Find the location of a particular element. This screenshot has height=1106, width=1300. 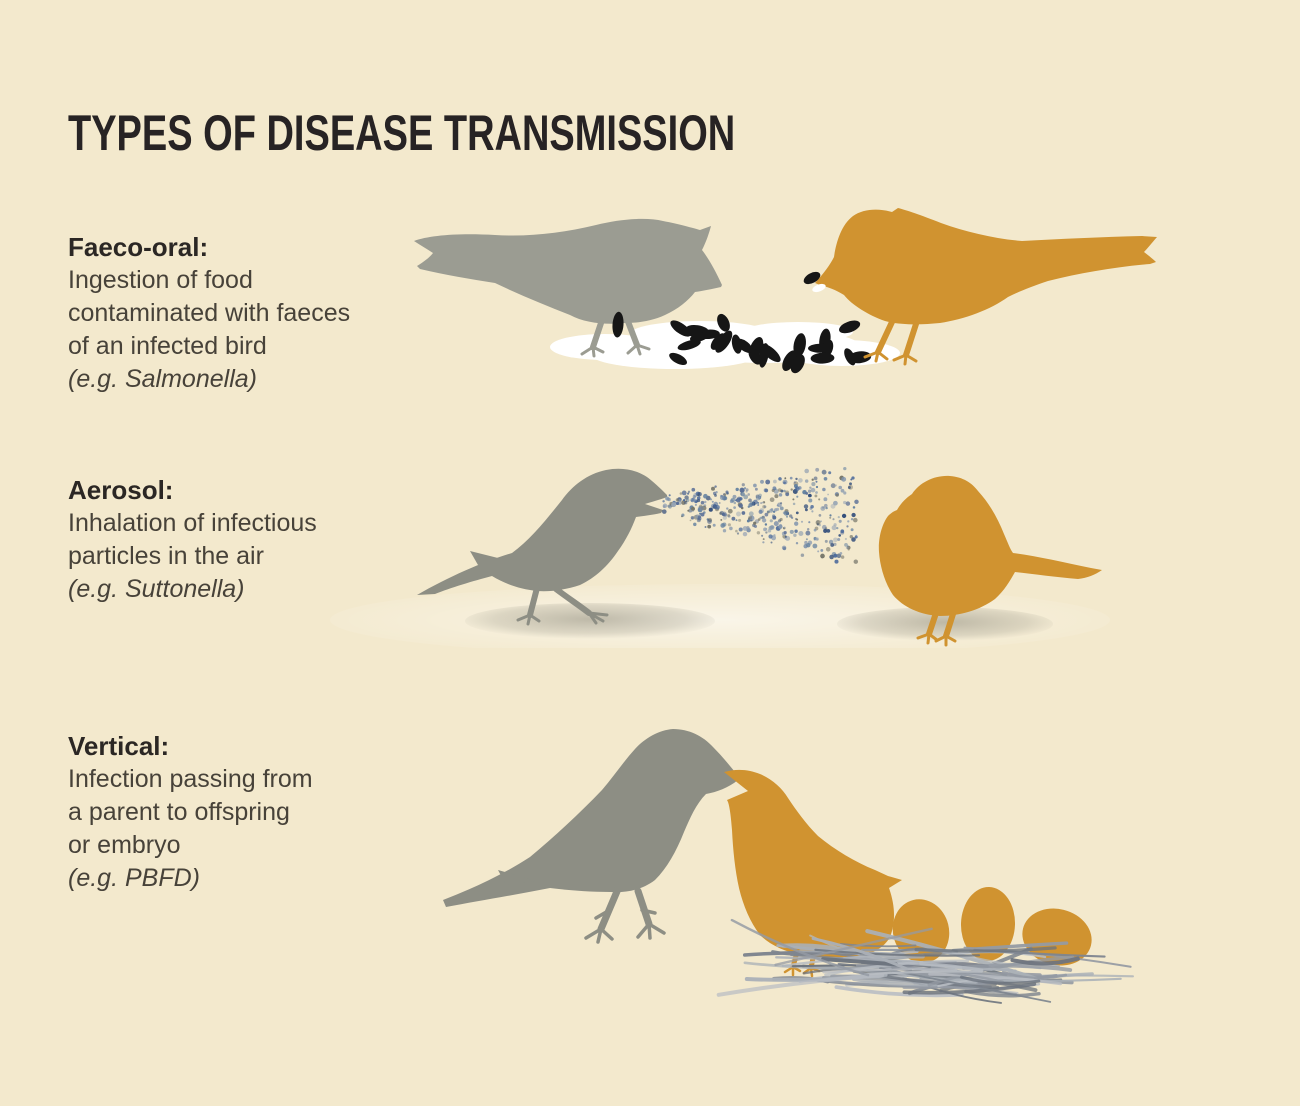

grey-parent-bird-icon is located at coordinates (590, 836).